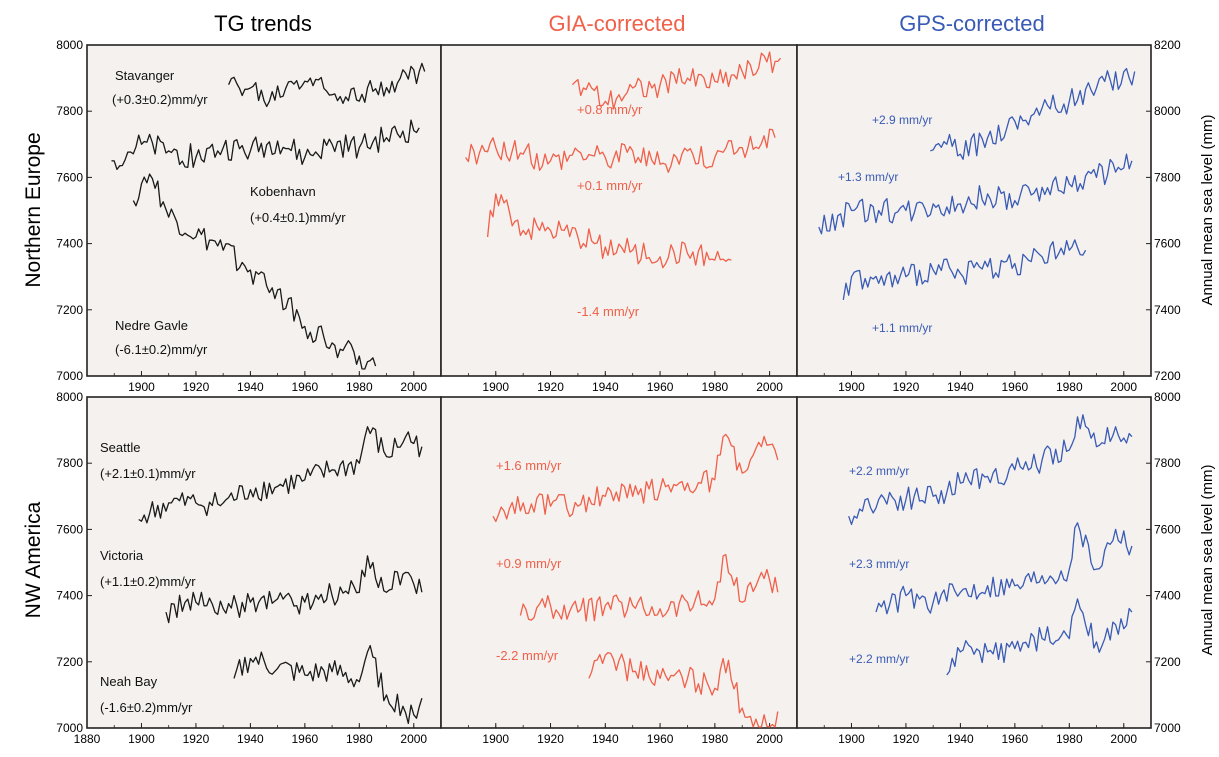 The image size is (1219, 757). I want to click on annotation-label: (+2.1±0.1)mm/yr, so click(148, 473).